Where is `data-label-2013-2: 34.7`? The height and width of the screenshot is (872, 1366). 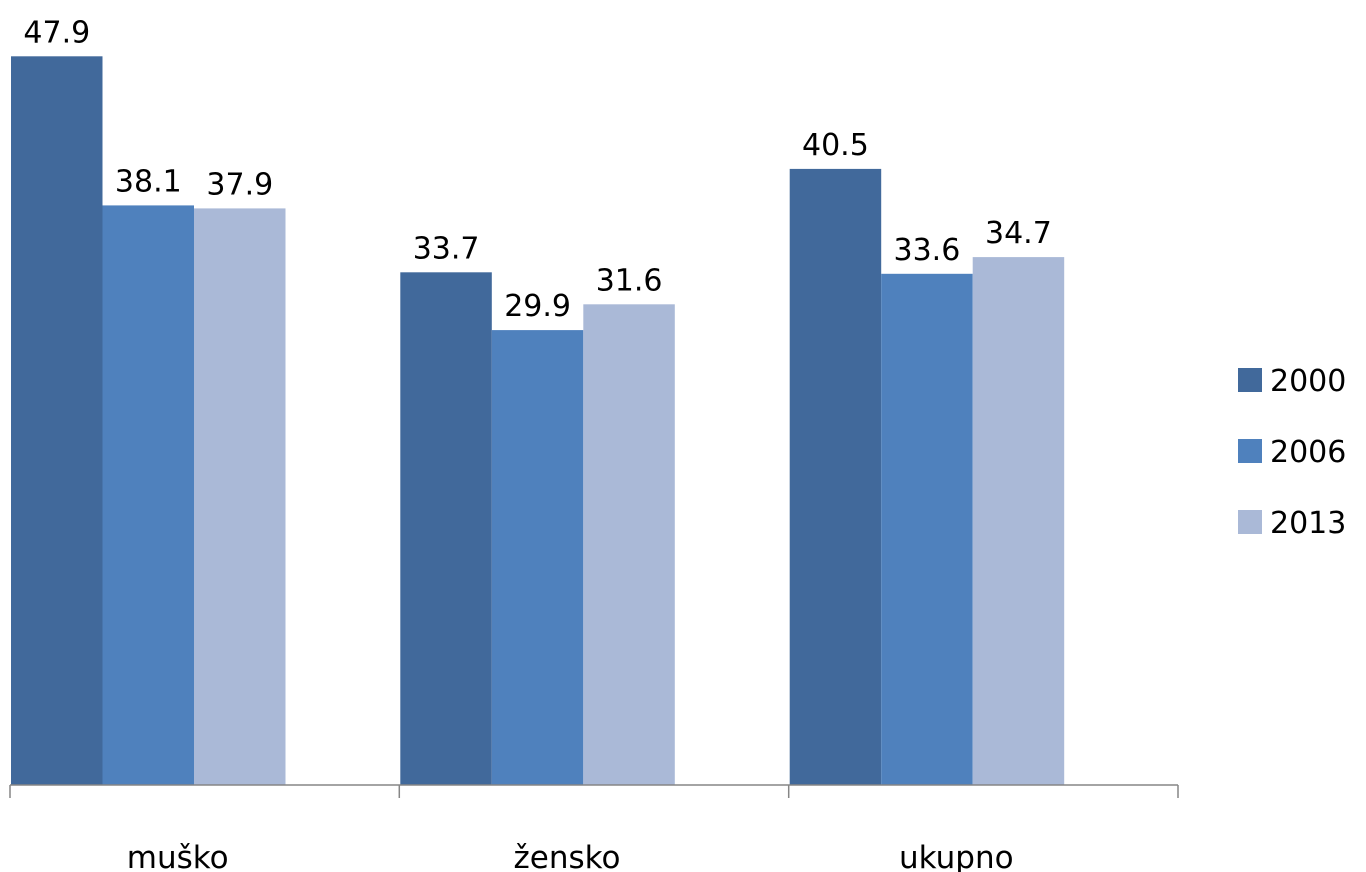
data-label-2013-2: 34.7 is located at coordinates (1018, 233).